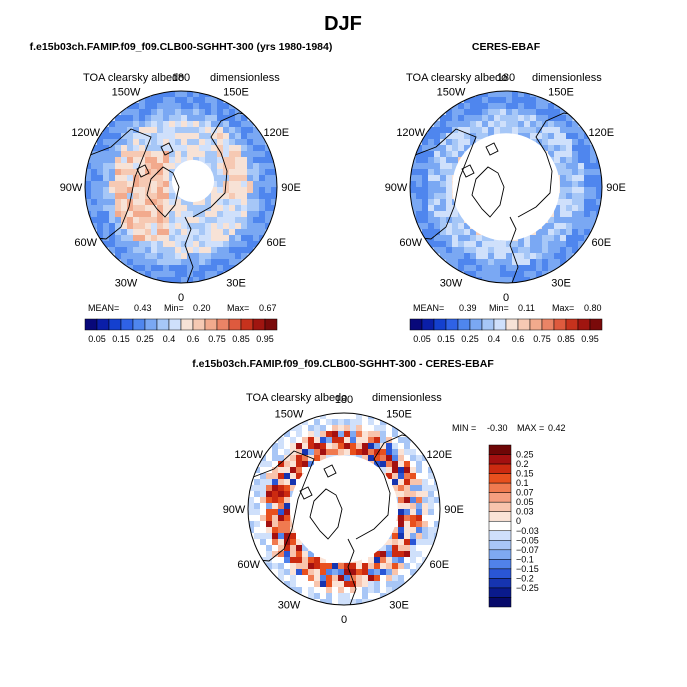 Image resolution: width=687 pixels, height=687 pixels. I want to click on colorbar-swatch, so click(151, 324).